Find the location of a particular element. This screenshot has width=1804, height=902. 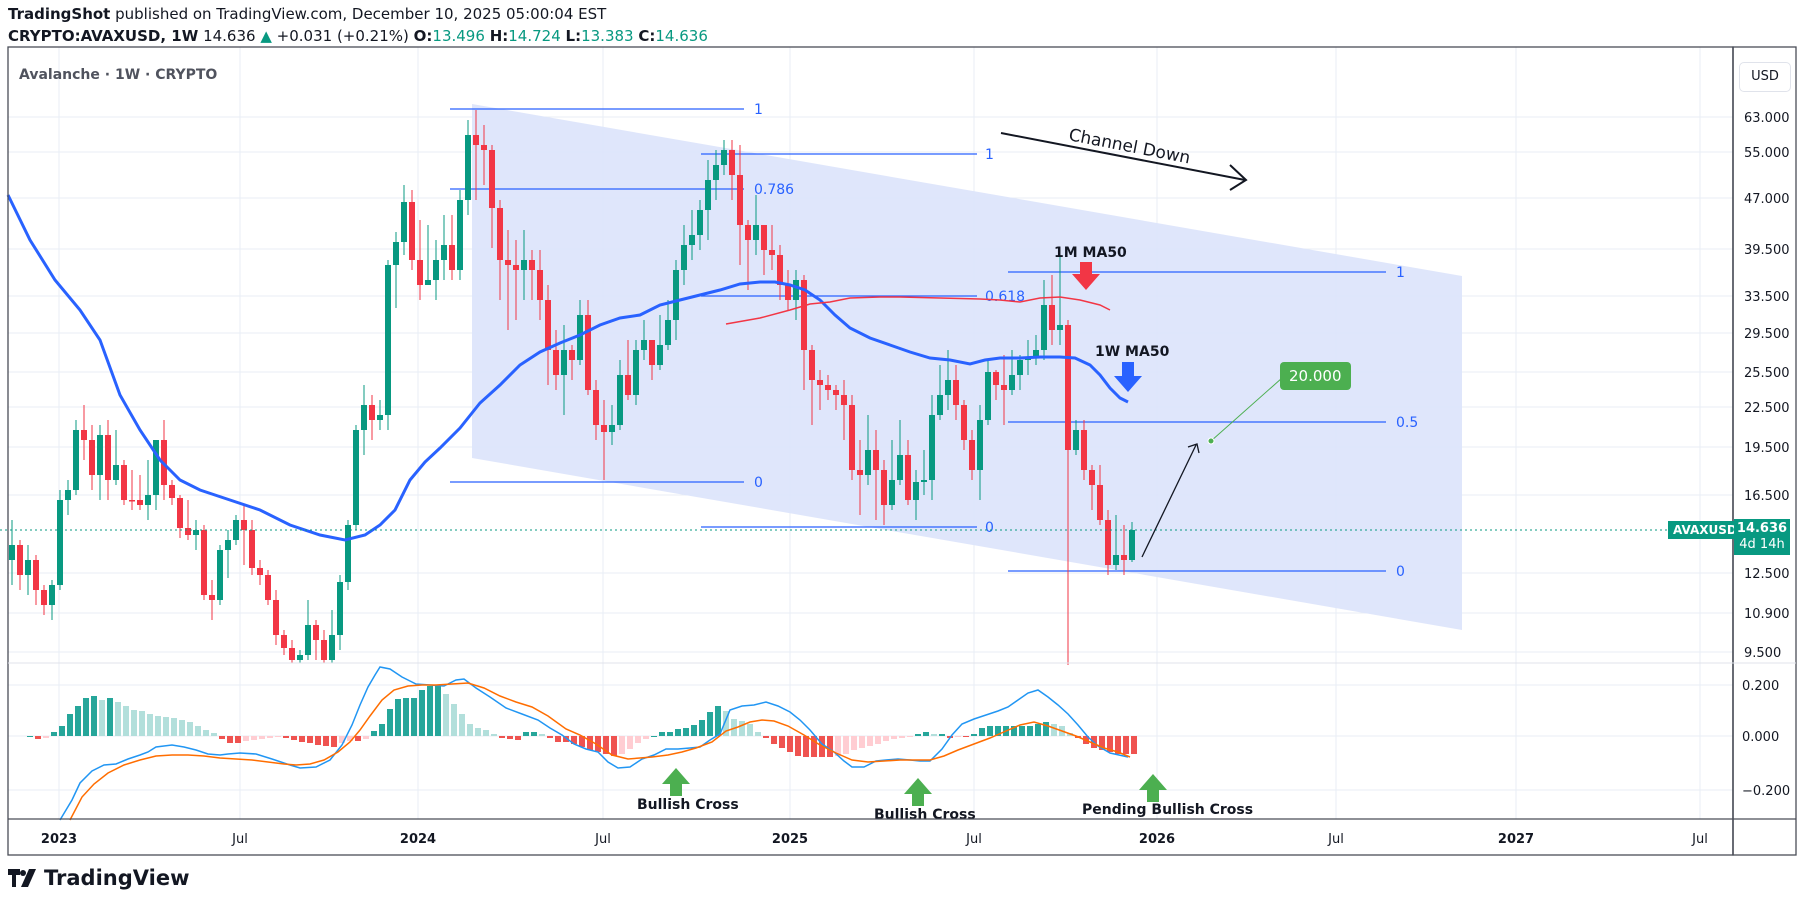

open-label: O: is located at coordinates (423, 36).